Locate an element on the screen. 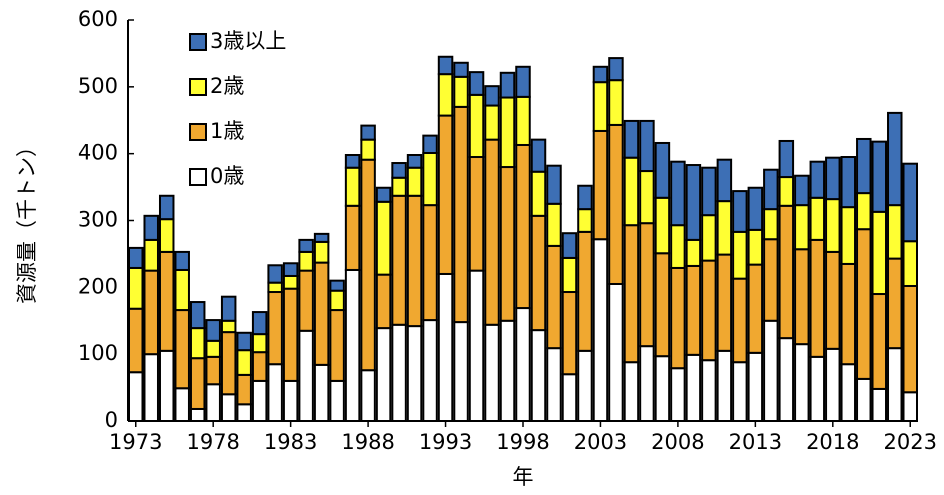 The height and width of the screenshot is (495, 944). legend-label: 3歳以上 is located at coordinates (248, 41).